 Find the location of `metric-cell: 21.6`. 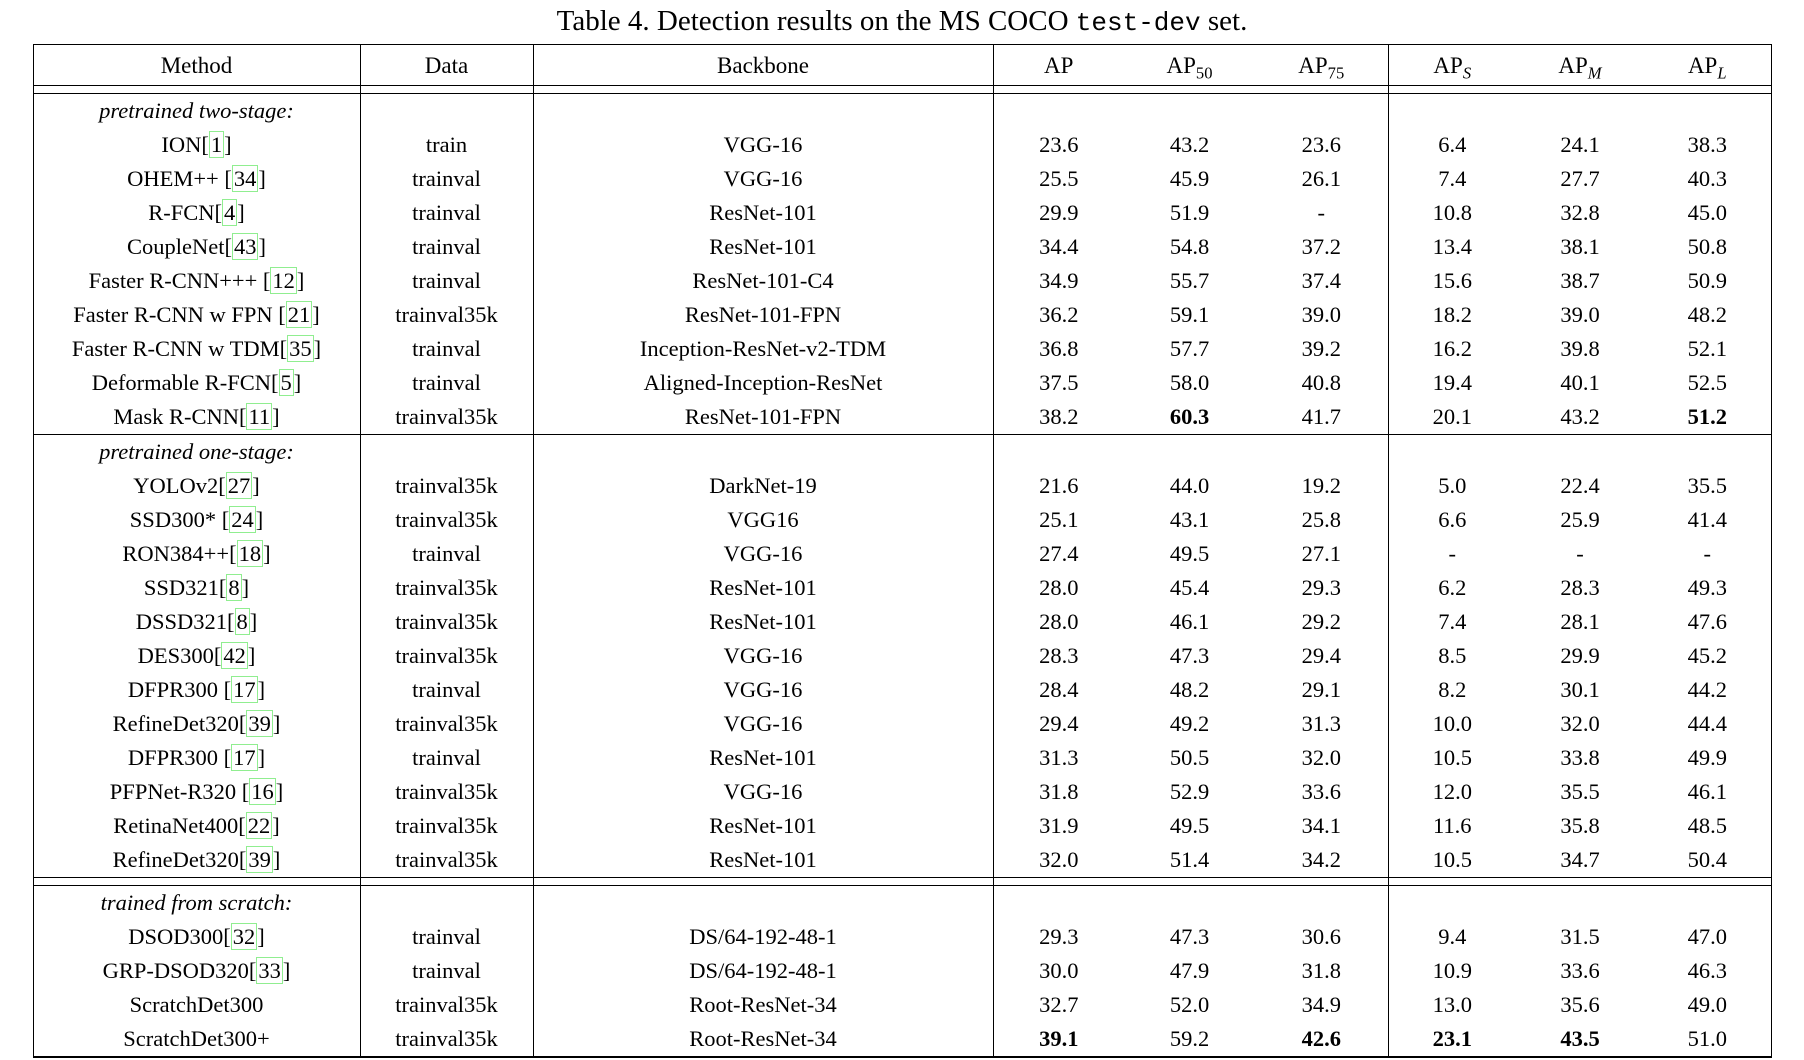

metric-cell: 21.6 is located at coordinates (1059, 485).